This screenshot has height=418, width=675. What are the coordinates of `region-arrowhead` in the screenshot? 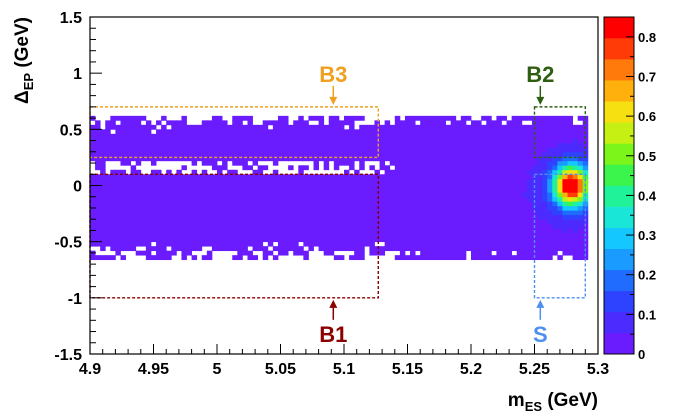 It's located at (333, 303).